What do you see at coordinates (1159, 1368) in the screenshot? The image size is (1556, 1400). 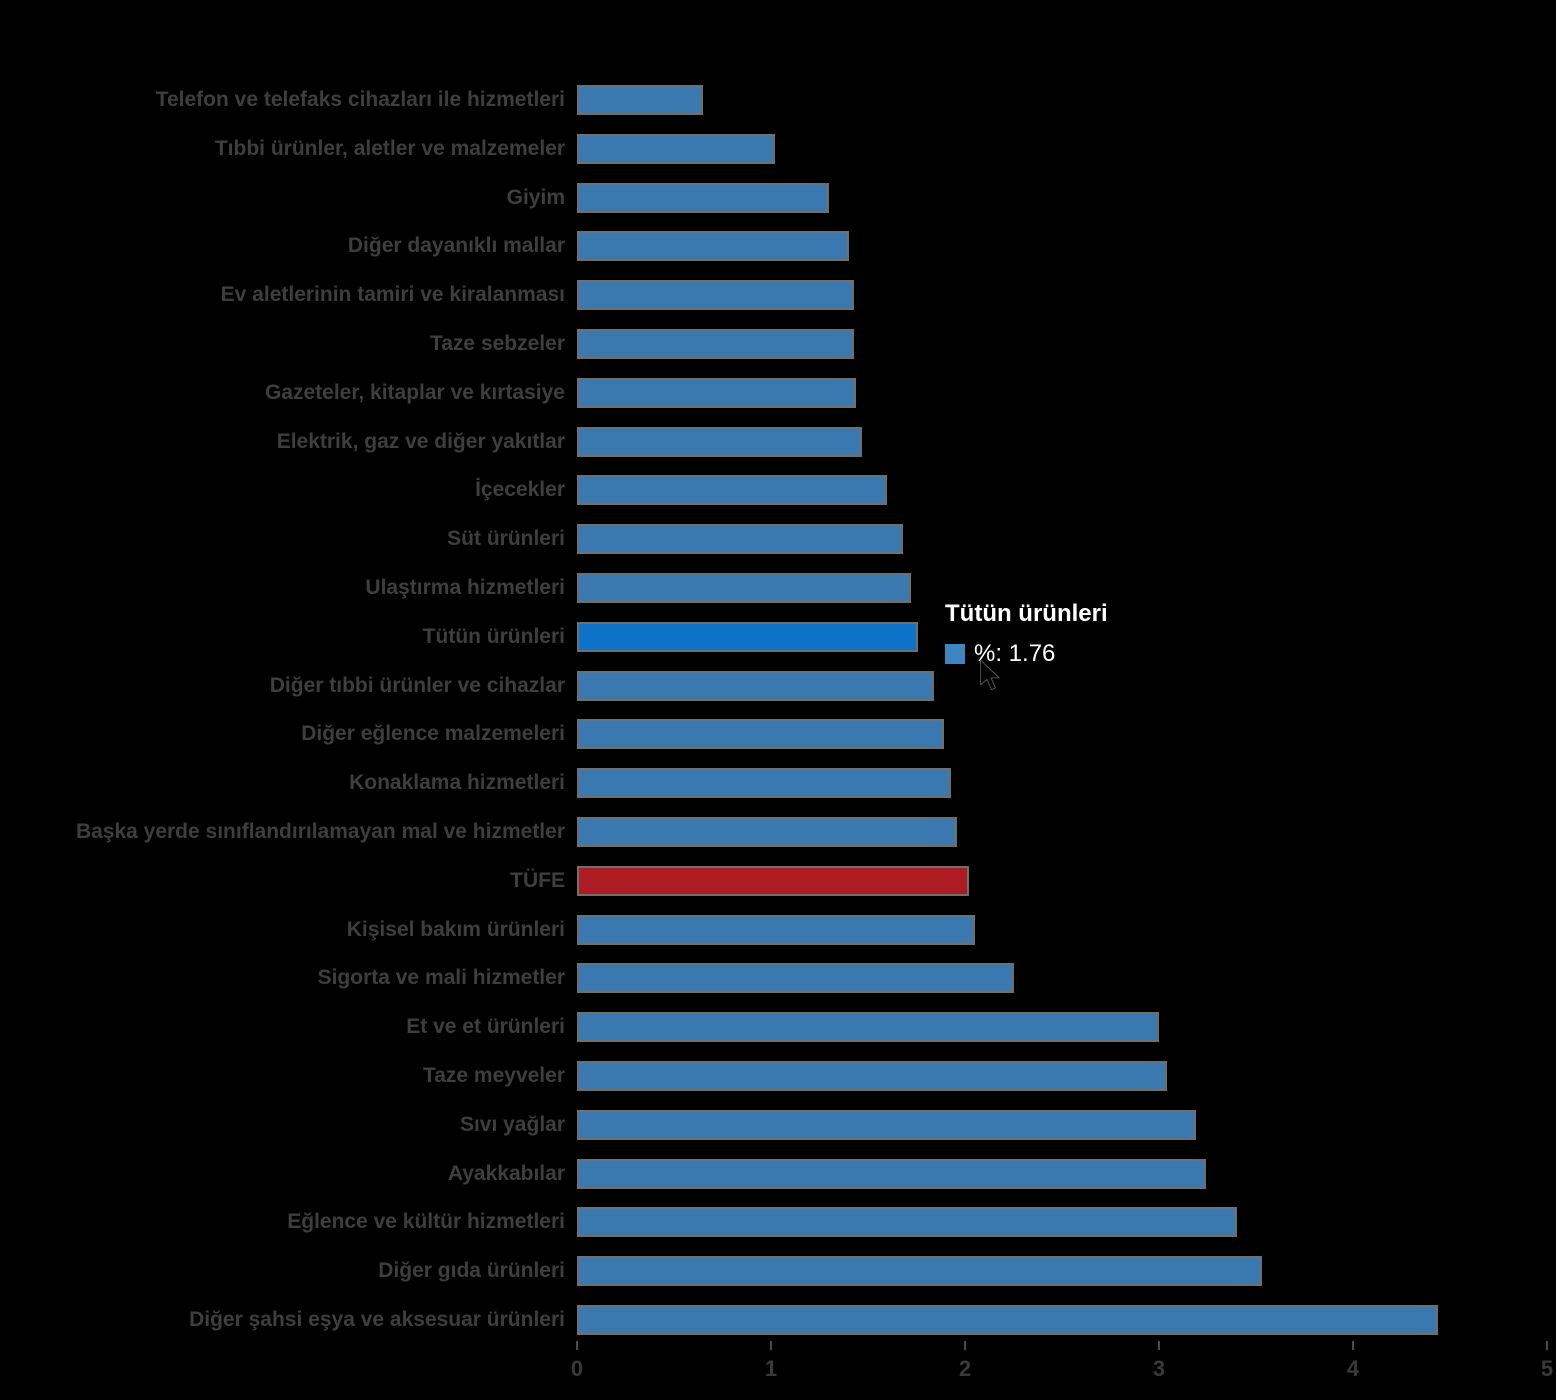 I see `x-axis-tick-label: 3` at bounding box center [1159, 1368].